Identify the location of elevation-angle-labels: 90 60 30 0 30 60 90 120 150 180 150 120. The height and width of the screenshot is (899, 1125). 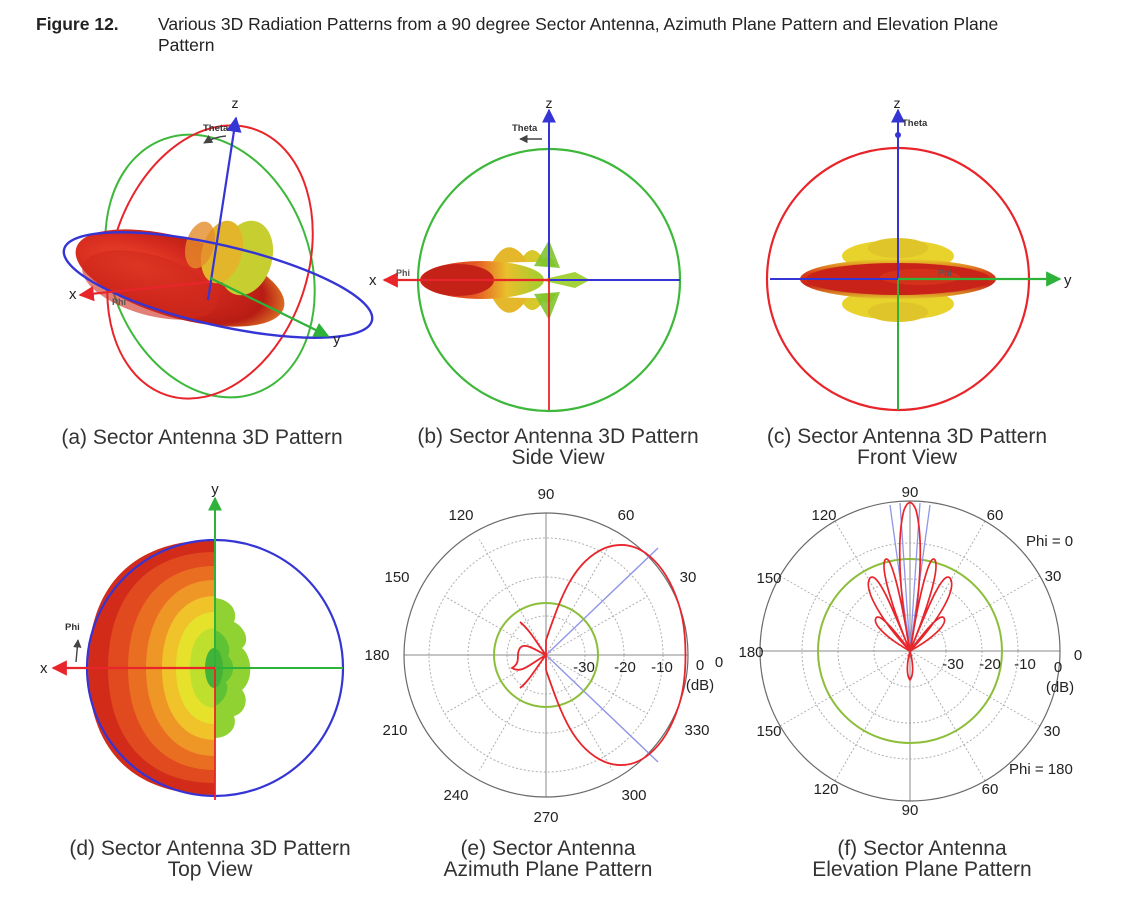
(910, 651).